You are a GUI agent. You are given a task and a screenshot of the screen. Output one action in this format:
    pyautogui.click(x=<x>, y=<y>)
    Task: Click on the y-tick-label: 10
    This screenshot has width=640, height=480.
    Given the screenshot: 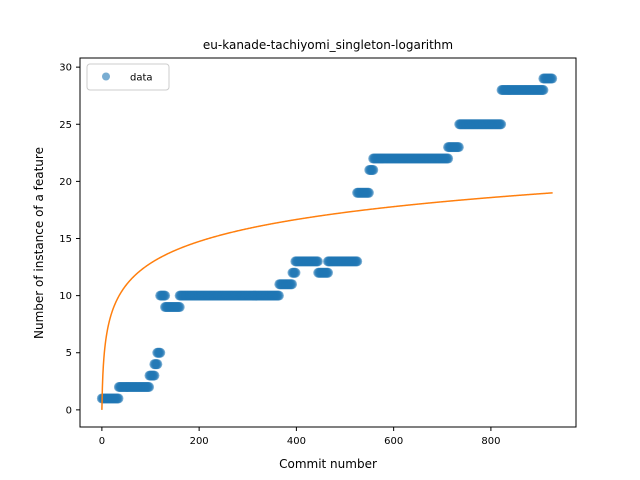 What is the action you would take?
    pyautogui.click(x=65, y=296)
    